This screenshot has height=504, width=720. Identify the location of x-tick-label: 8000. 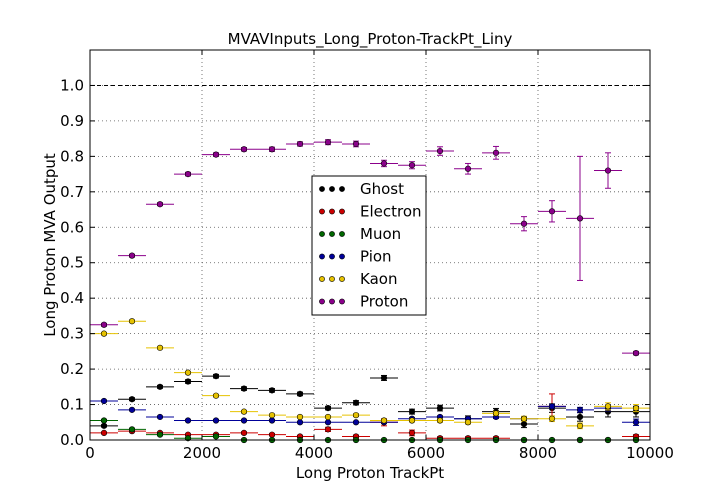
(538, 453).